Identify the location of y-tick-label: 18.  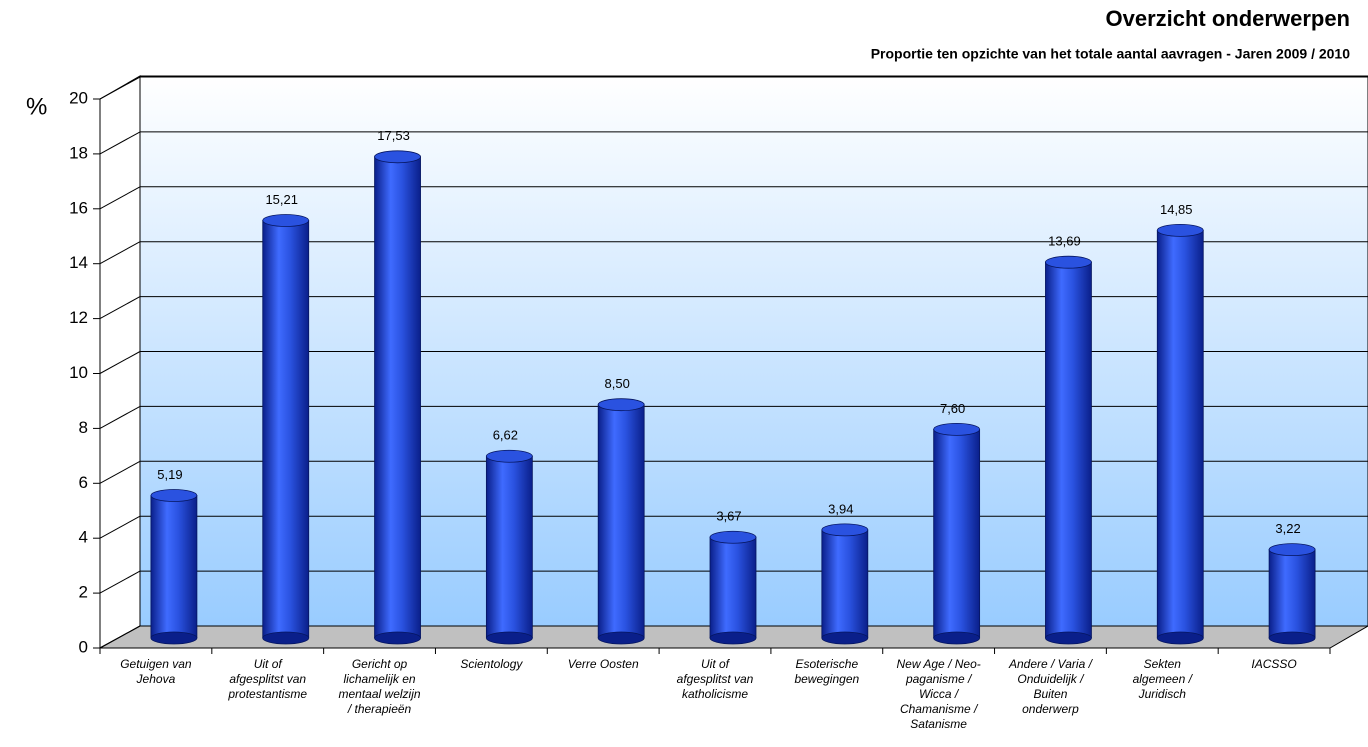
(78, 152).